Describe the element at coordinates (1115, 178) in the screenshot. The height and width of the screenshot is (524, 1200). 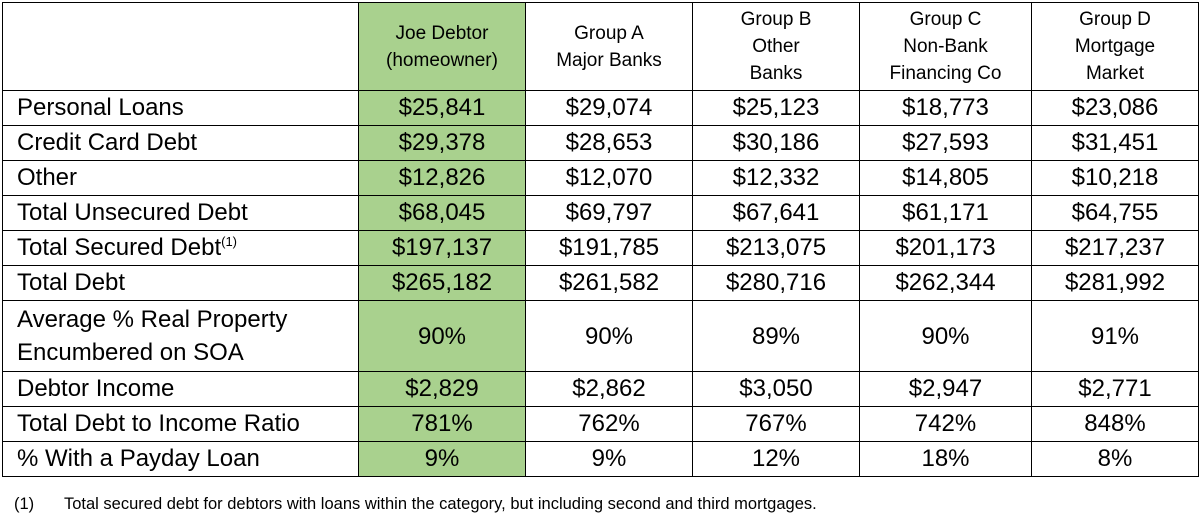
I see `table-cell: $10,218` at that location.